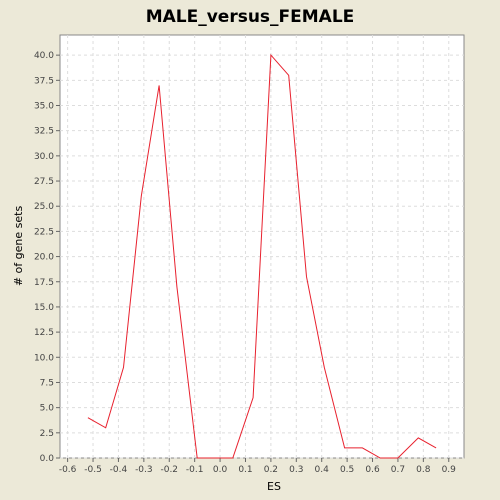 The image size is (500, 500). I want to click on y-tick-label: 10.0, so click(44, 358).